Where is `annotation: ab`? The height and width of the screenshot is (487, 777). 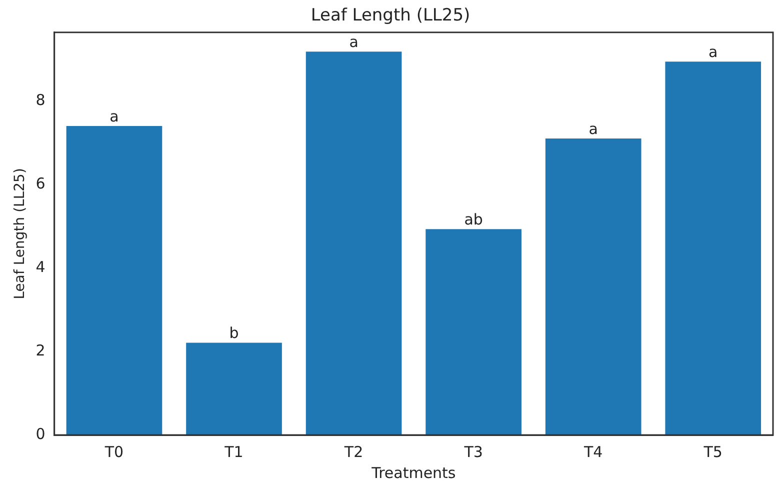
annotation: ab is located at coordinates (473, 219).